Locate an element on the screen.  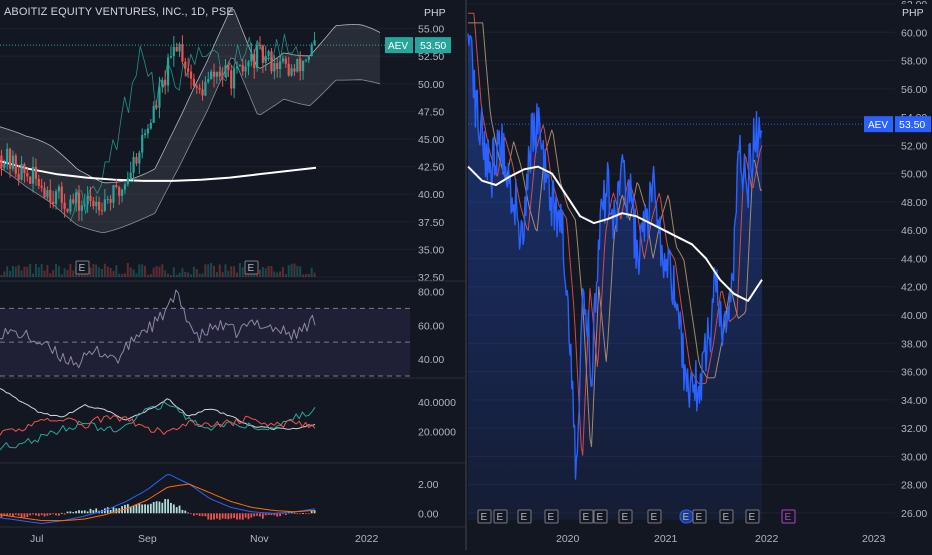
macd-signal-line is located at coordinates (158, 502).